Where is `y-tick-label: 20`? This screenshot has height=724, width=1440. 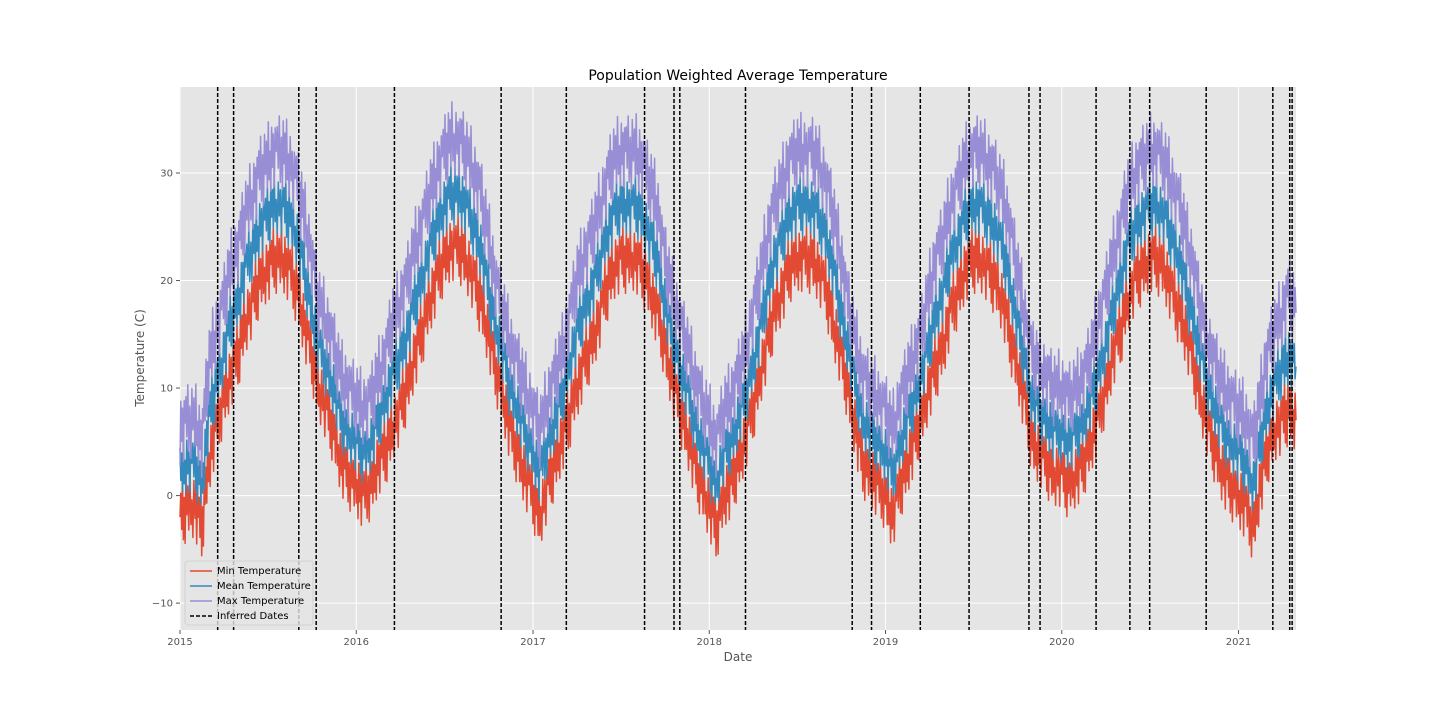 y-tick-label: 20 is located at coordinates (166, 281).